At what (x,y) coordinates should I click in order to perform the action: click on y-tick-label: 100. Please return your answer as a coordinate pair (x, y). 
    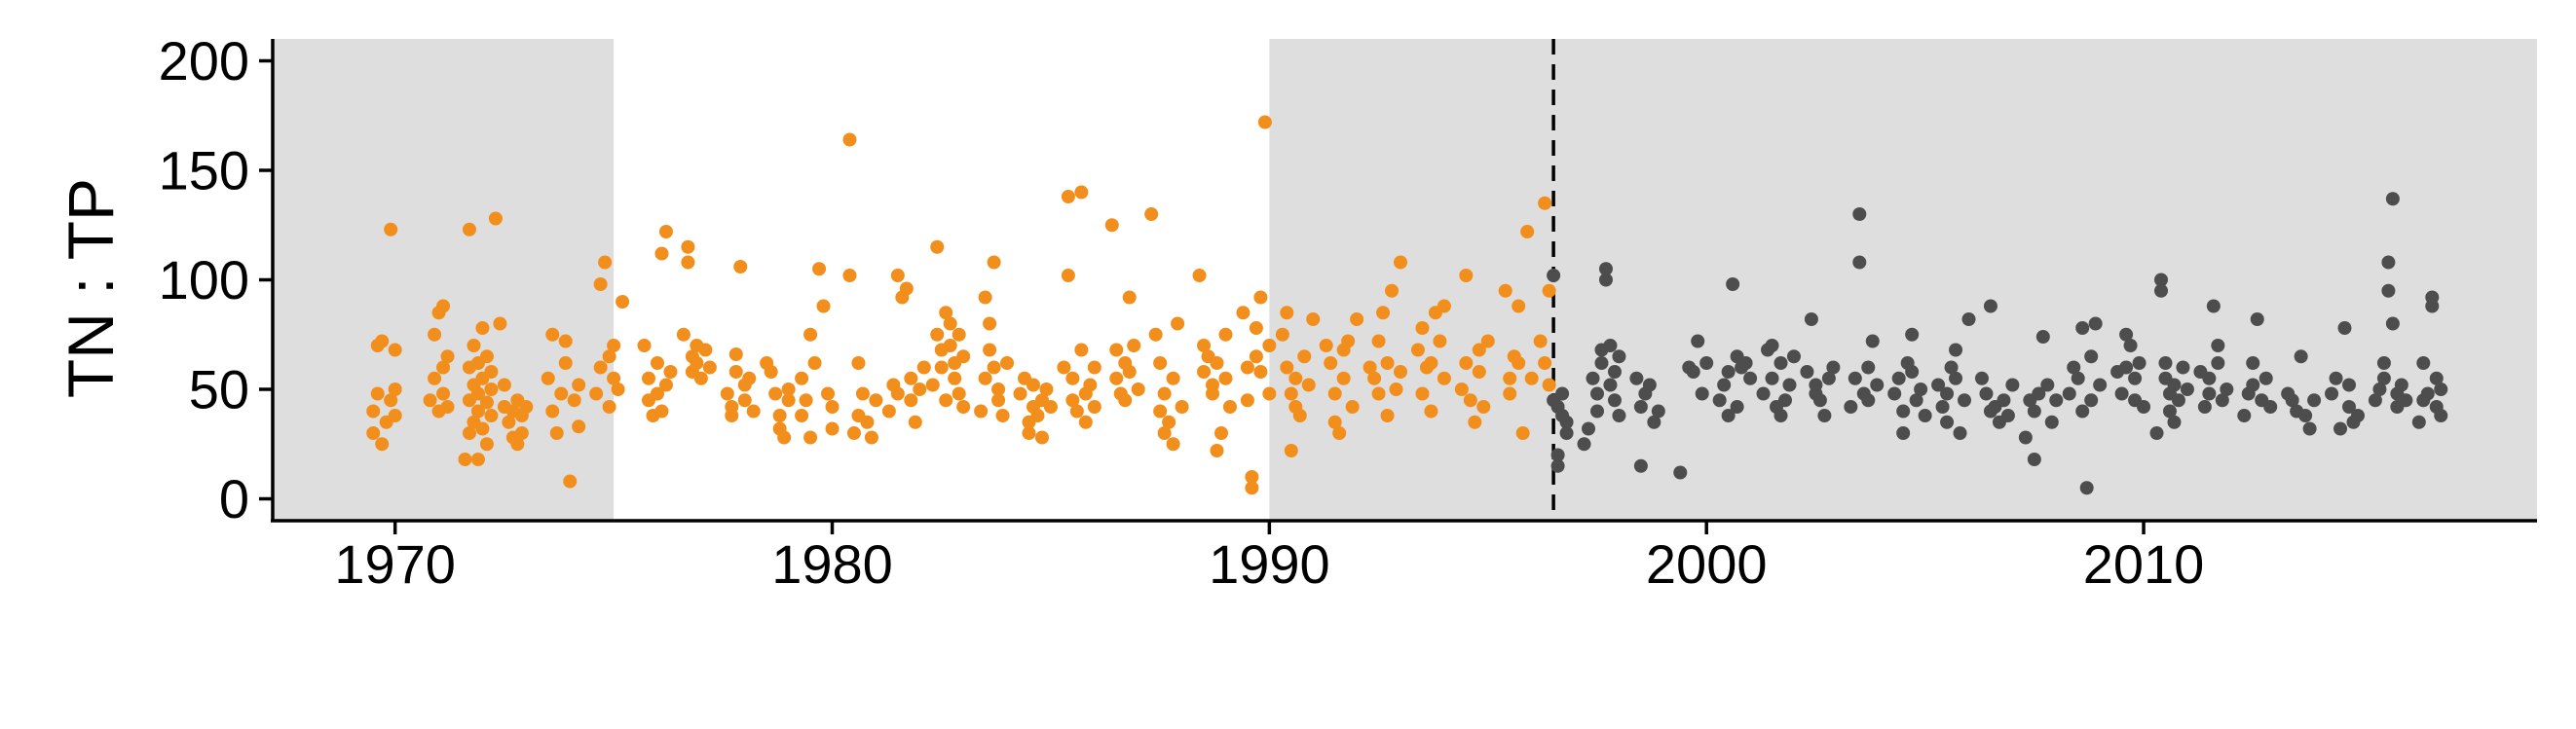
    Looking at the image, I should click on (204, 280).